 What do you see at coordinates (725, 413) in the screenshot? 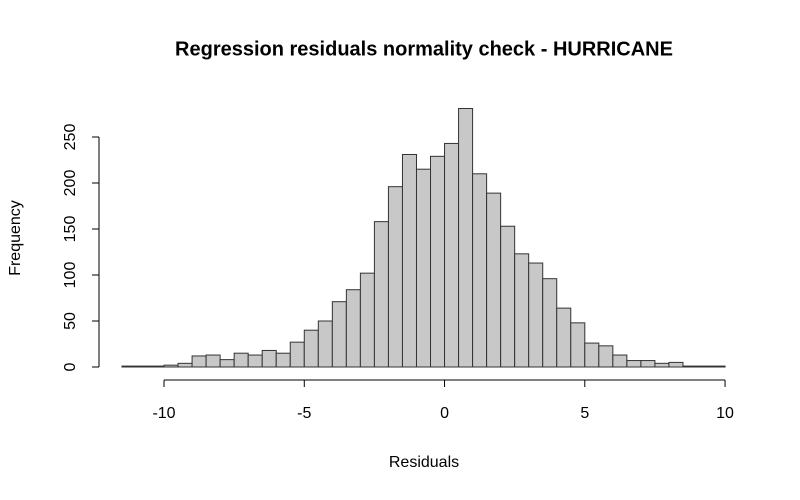
I see `x-tick-label: 10` at bounding box center [725, 413].